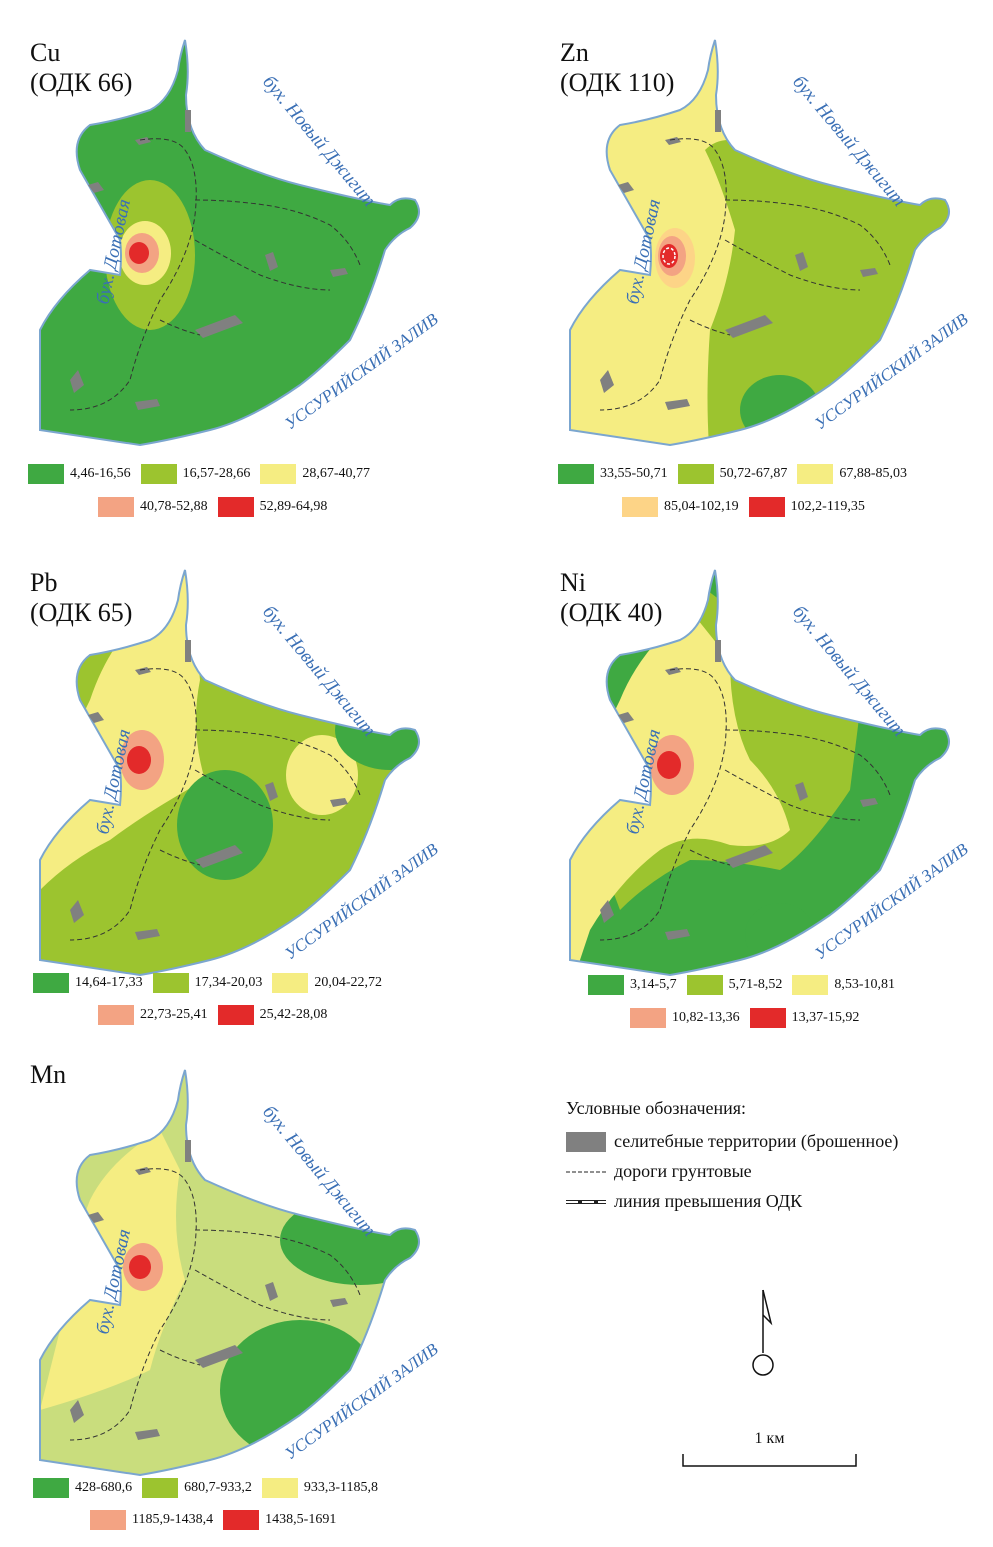 The image size is (993, 1547). What do you see at coordinates (756, 1141) in the screenshot?
I see `key-settlements-label: селитебные территории (брошенное)` at bounding box center [756, 1141].